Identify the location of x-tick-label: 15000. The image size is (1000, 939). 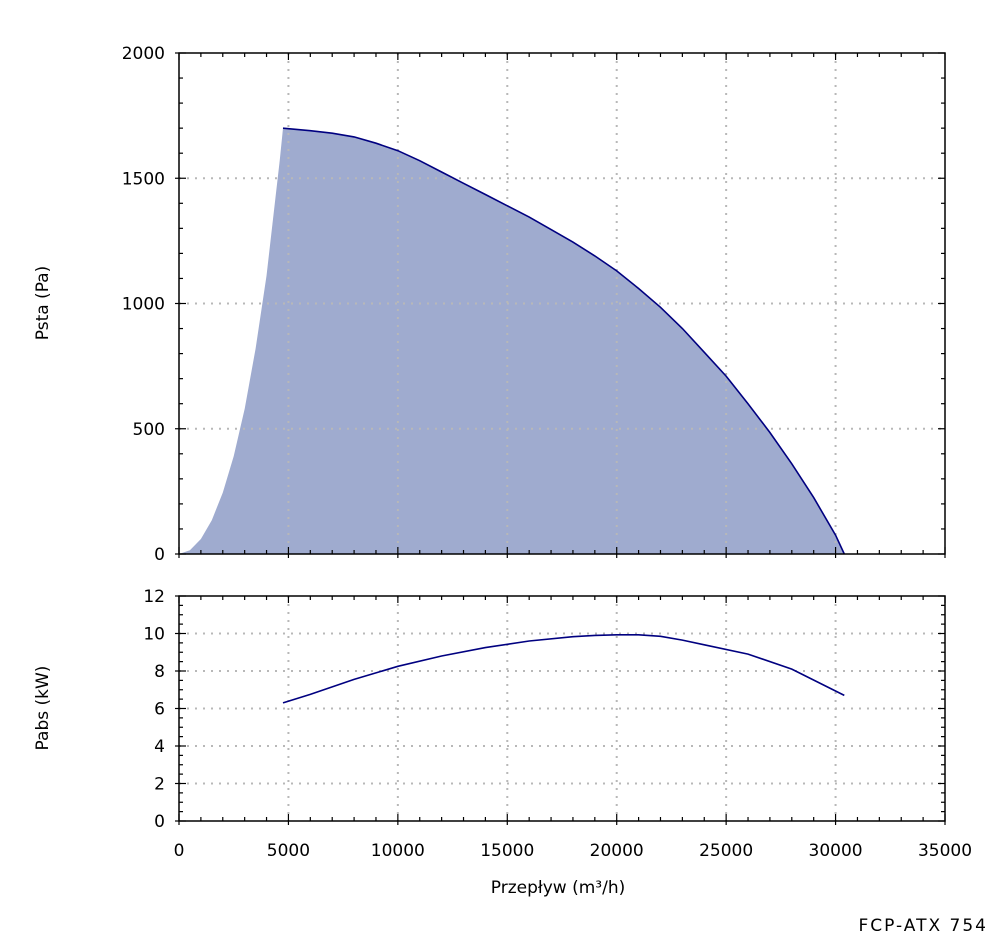
(507, 851).